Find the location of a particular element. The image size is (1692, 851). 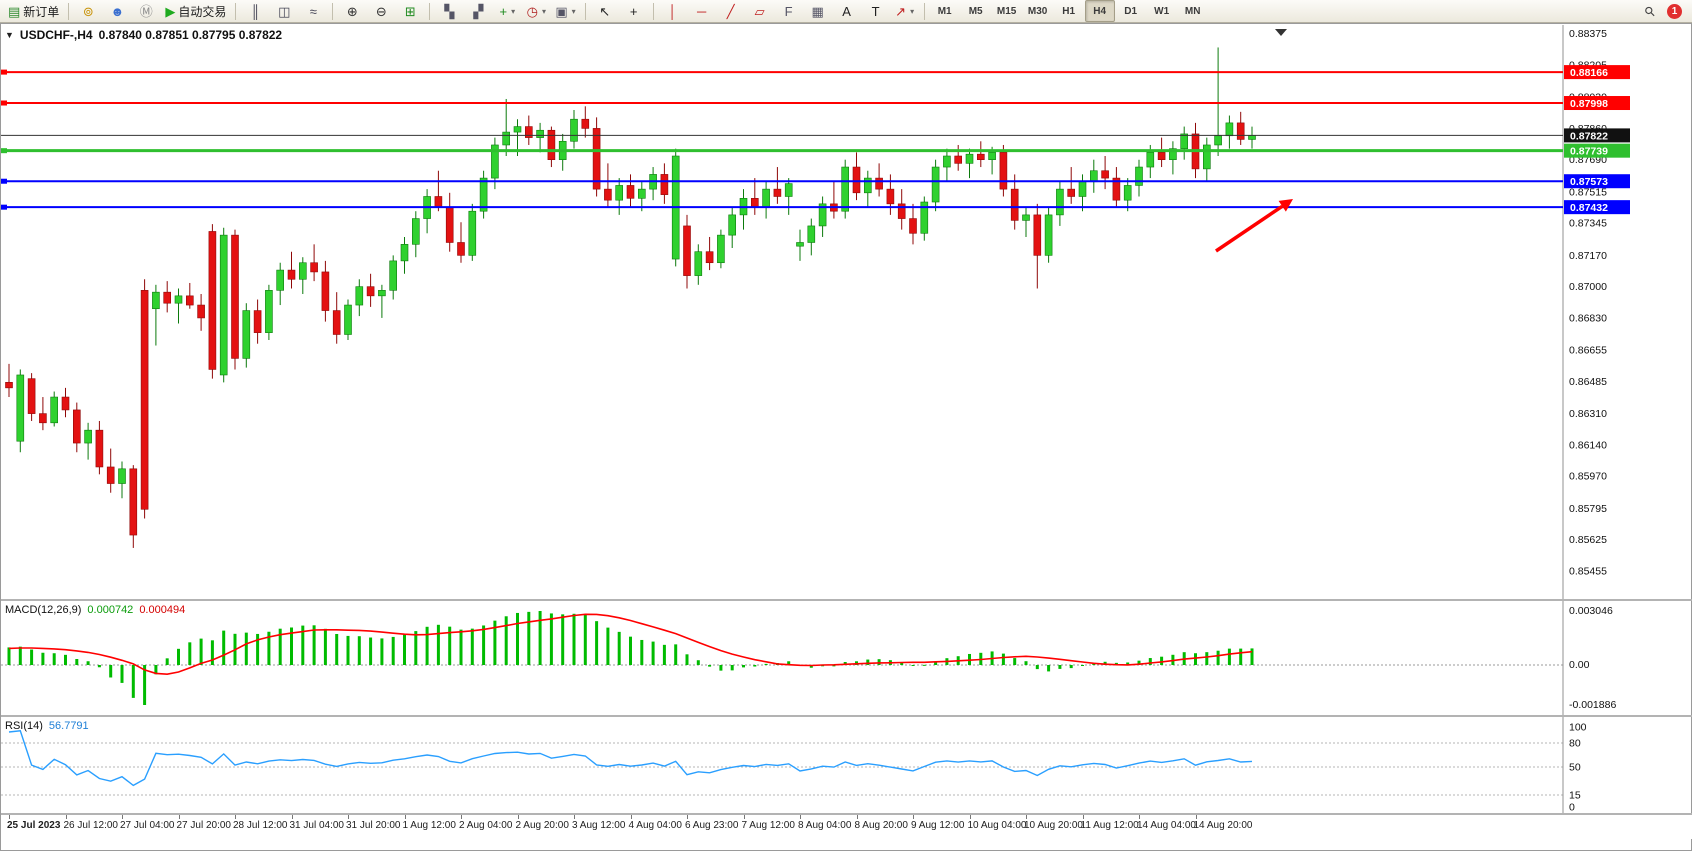

chart-shift-marker is located at coordinates (1281, 32).